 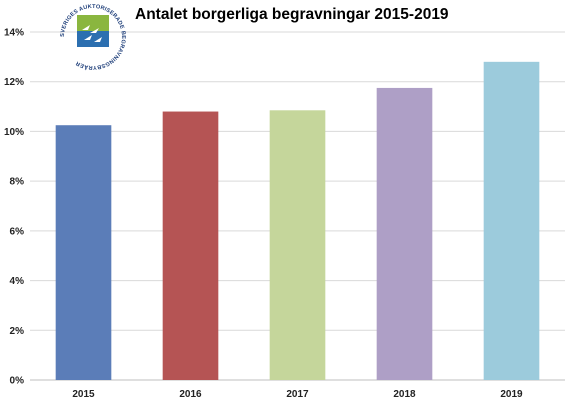 I want to click on bar-2018, so click(x=404, y=233).